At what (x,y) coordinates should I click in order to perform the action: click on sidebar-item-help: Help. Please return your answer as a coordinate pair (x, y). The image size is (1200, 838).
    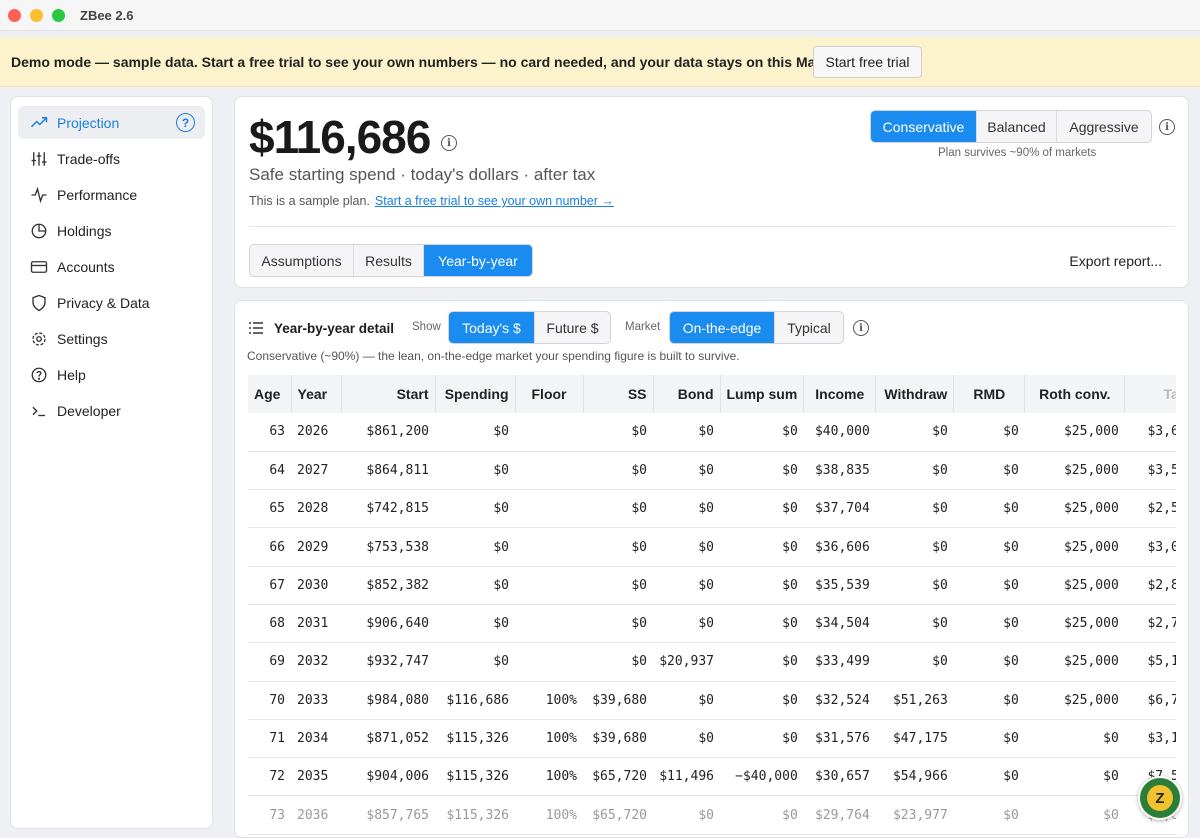
    Looking at the image, I should click on (111, 374).